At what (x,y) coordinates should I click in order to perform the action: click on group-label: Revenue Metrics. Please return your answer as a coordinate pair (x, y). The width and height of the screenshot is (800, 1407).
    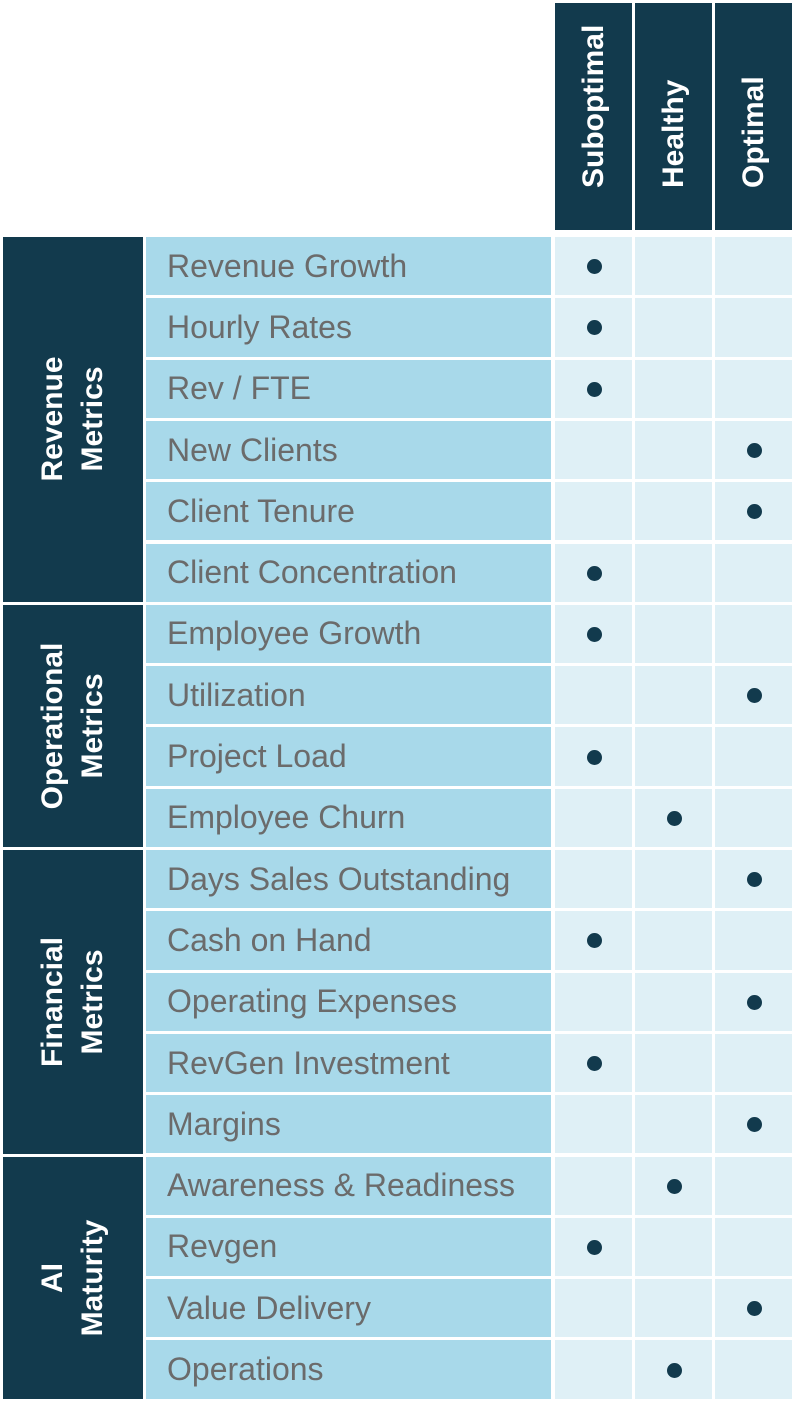
    Looking at the image, I should click on (72, 419).